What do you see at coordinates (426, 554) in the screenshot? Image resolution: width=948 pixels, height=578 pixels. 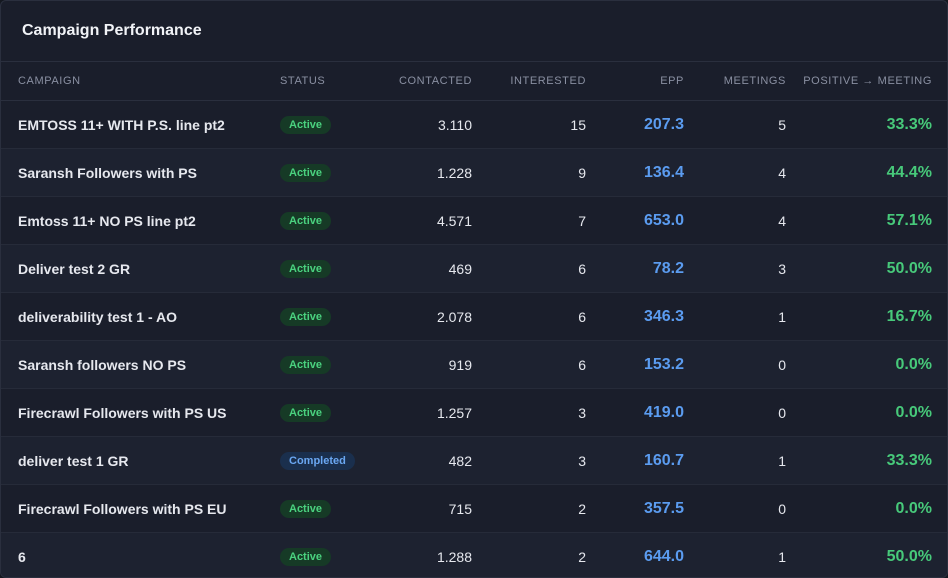 I see `contacted-value: 1.288` at bounding box center [426, 554].